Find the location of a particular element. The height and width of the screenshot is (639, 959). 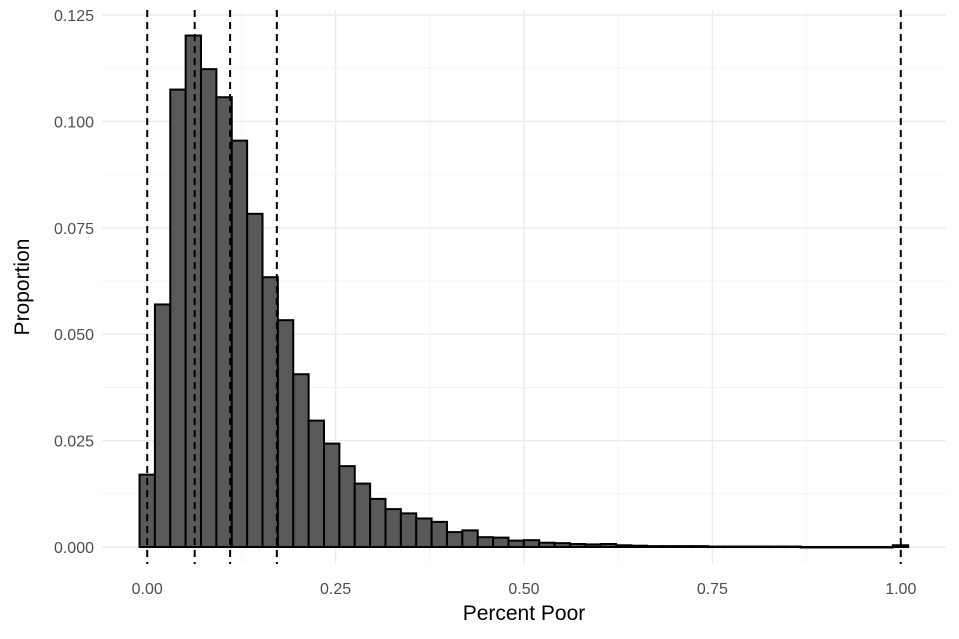

x-axis-ticks: 0.00 0.25 0.50 0.75 1.00 is located at coordinates (524, 589).